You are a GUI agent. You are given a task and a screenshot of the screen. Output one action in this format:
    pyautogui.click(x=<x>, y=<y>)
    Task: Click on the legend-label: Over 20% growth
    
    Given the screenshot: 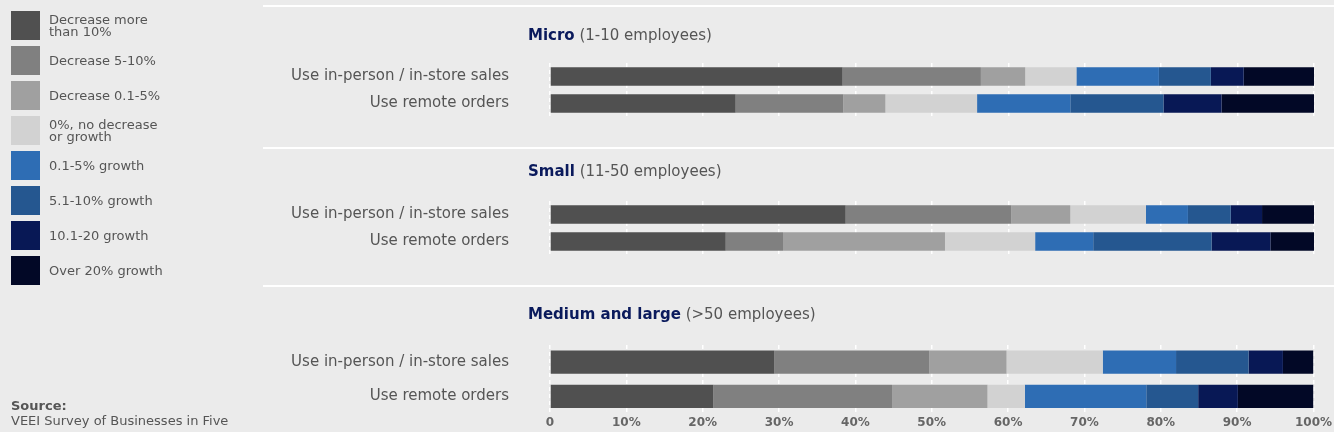 What is the action you would take?
    pyautogui.click(x=106, y=270)
    